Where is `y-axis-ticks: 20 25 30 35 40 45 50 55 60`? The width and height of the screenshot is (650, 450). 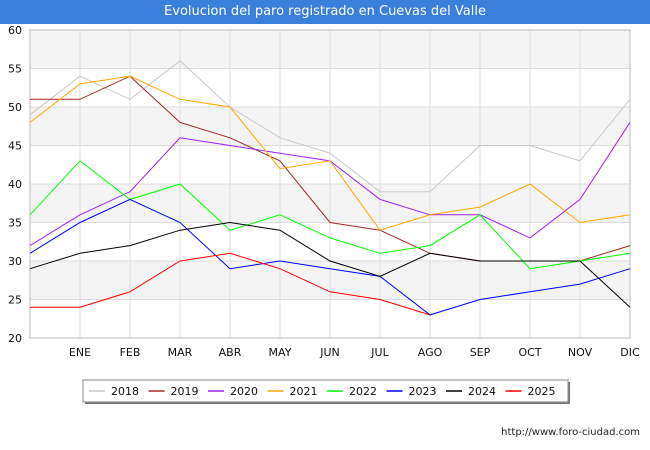 y-axis-ticks: 20 25 30 35 40 45 50 55 60 is located at coordinates (15, 184).